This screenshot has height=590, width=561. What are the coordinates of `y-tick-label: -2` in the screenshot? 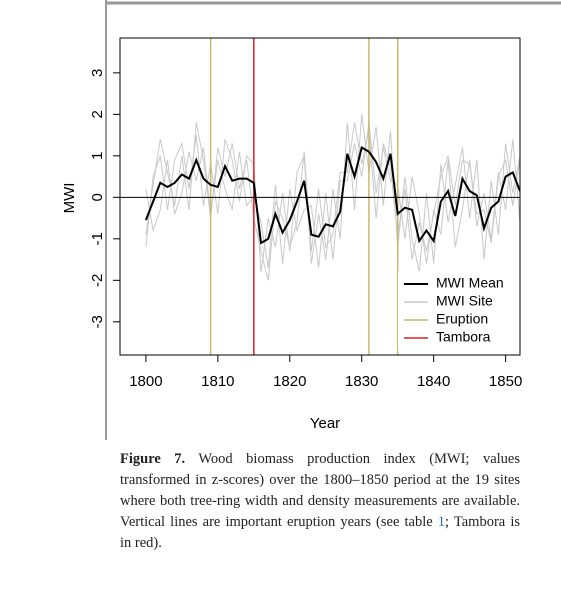 It's located at (97, 280).